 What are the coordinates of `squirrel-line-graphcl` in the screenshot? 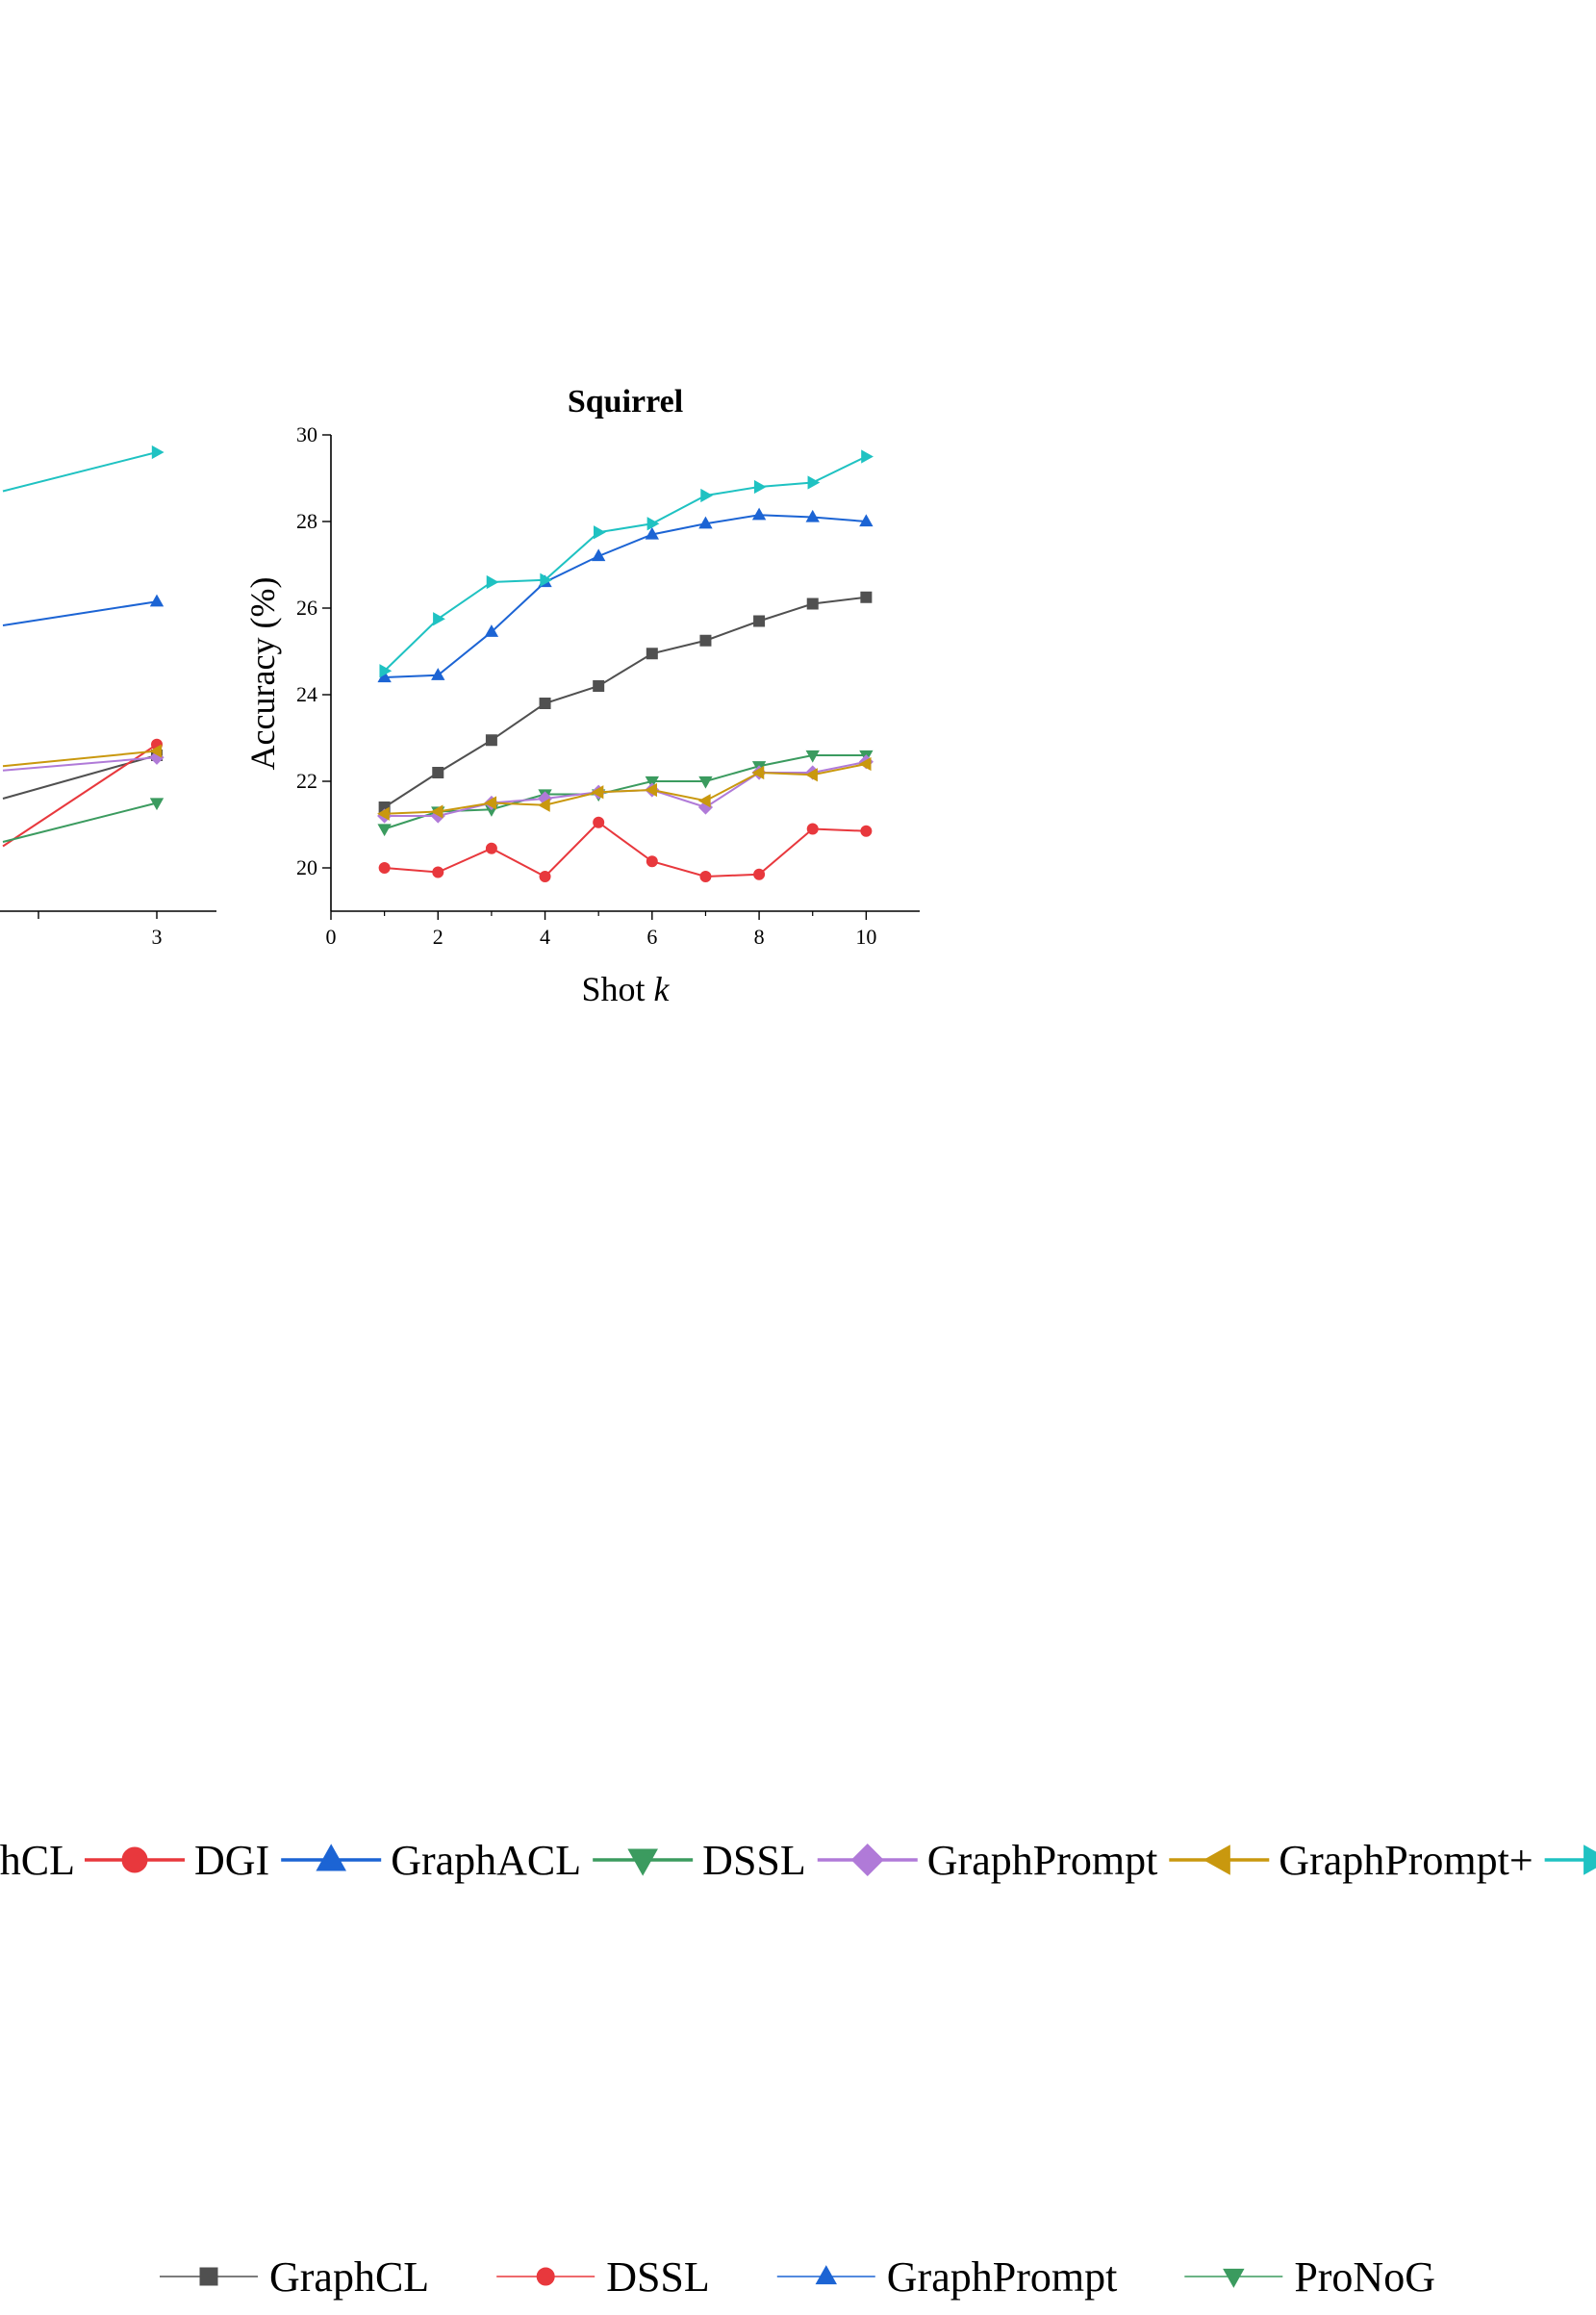 It's located at (625, 702).